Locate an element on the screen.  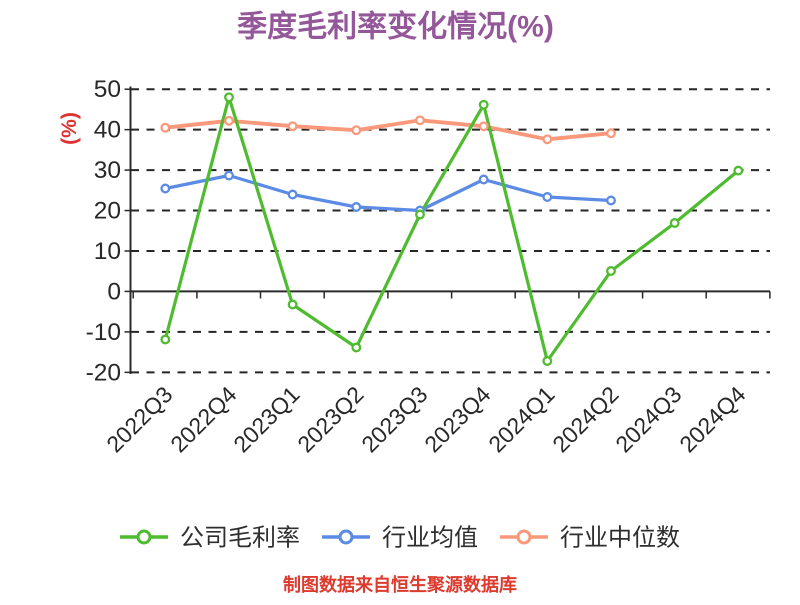
svg-text: 季度毛利率变化情况(%) is located at coordinates (395, 27).